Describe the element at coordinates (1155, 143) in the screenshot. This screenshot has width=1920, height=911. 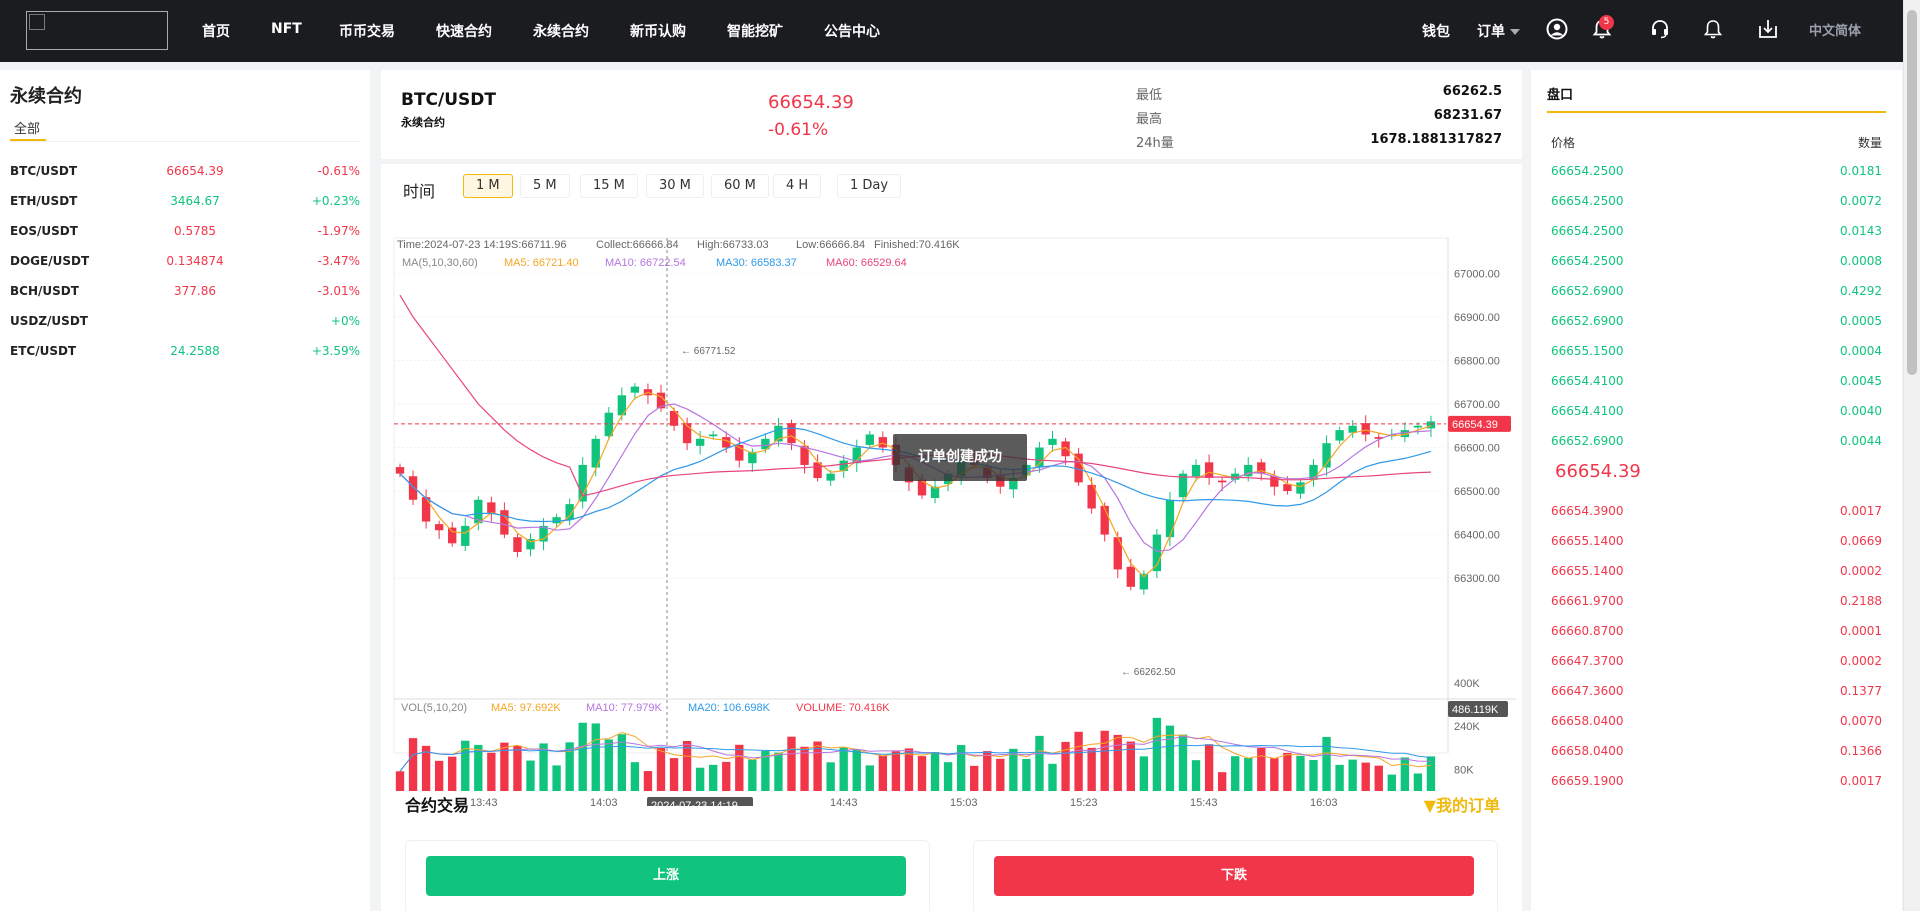
I see `volume-label: 24h量` at that location.